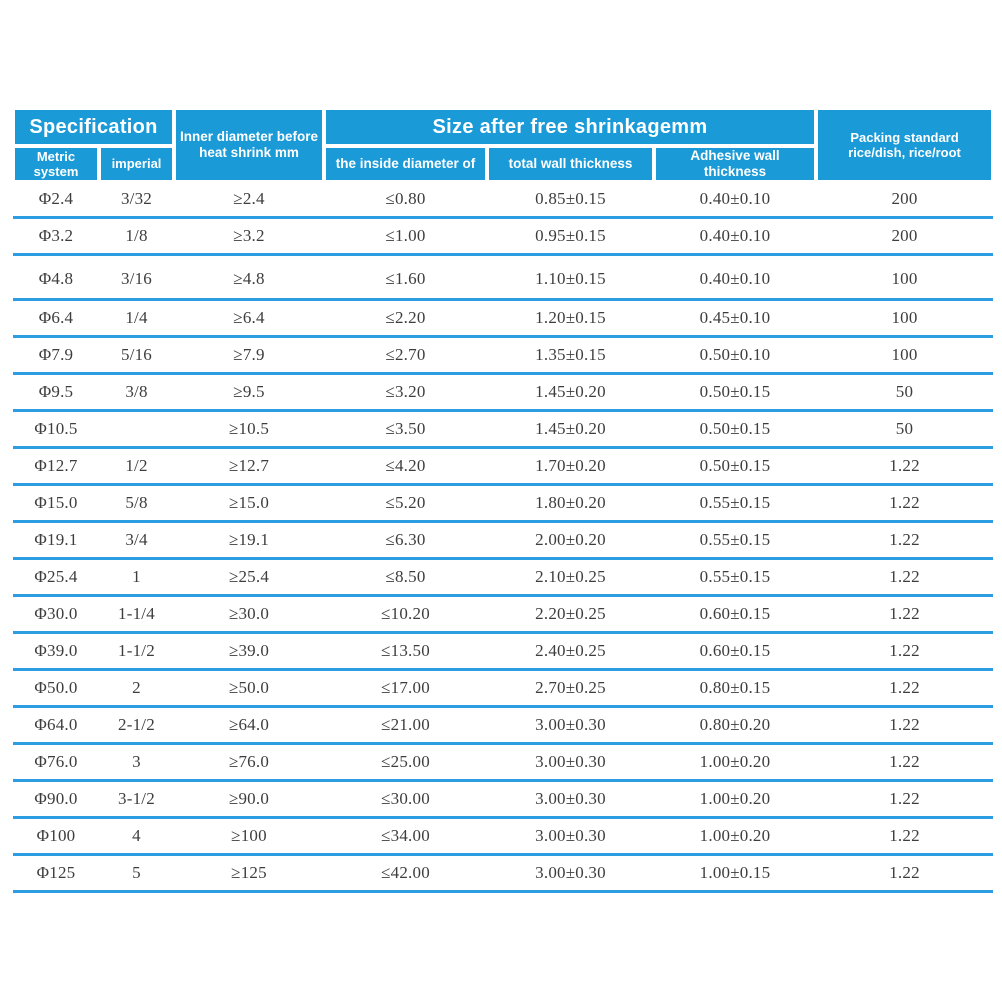 The image size is (1002, 1002). Describe the element at coordinates (56, 801) in the screenshot. I see `table-cell: Φ90.0` at that location.